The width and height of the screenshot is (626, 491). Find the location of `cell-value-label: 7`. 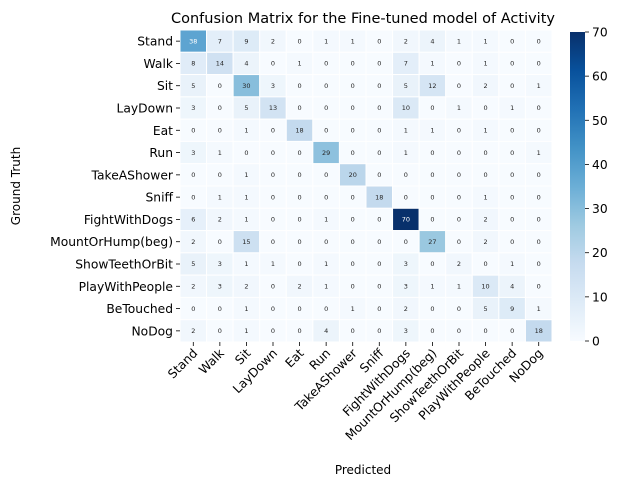

cell-value-label: 7 is located at coordinates (220, 41).